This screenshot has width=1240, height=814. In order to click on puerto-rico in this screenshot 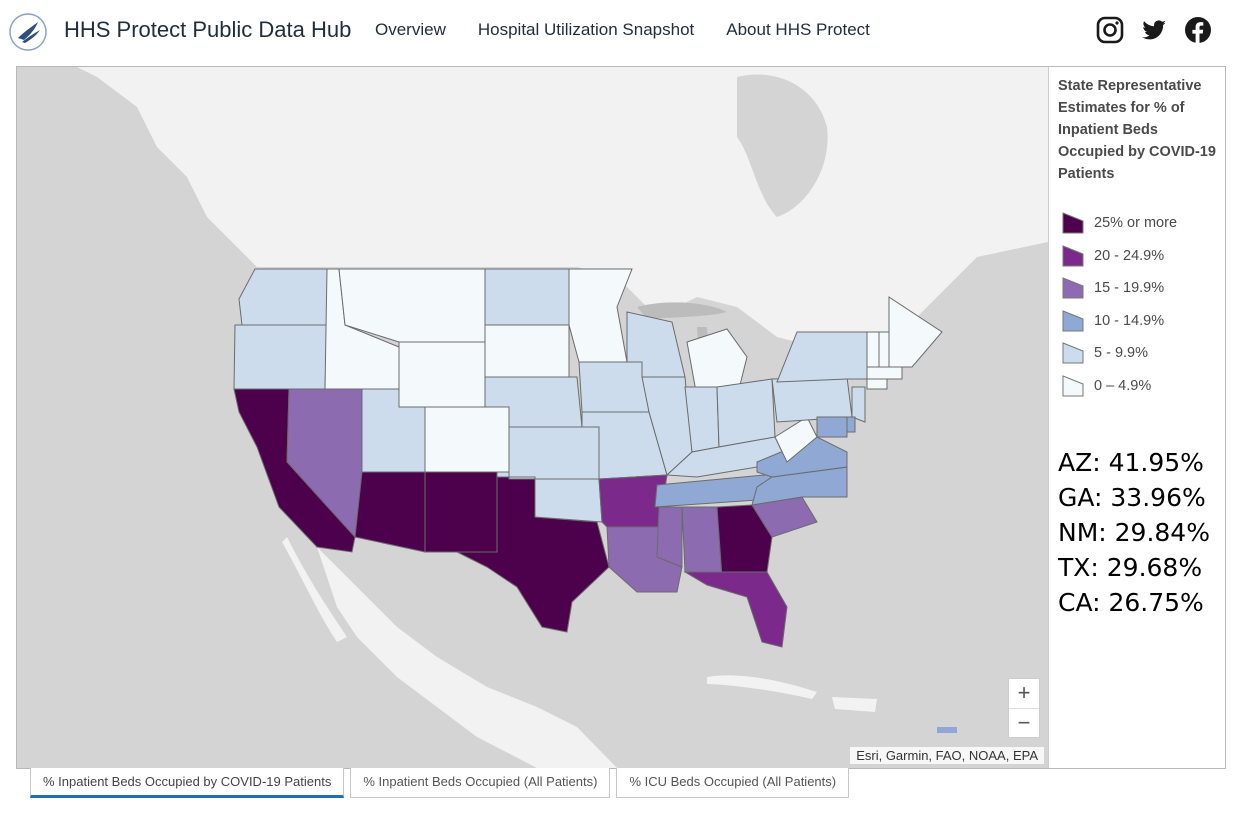, I will do `click(947, 730)`.